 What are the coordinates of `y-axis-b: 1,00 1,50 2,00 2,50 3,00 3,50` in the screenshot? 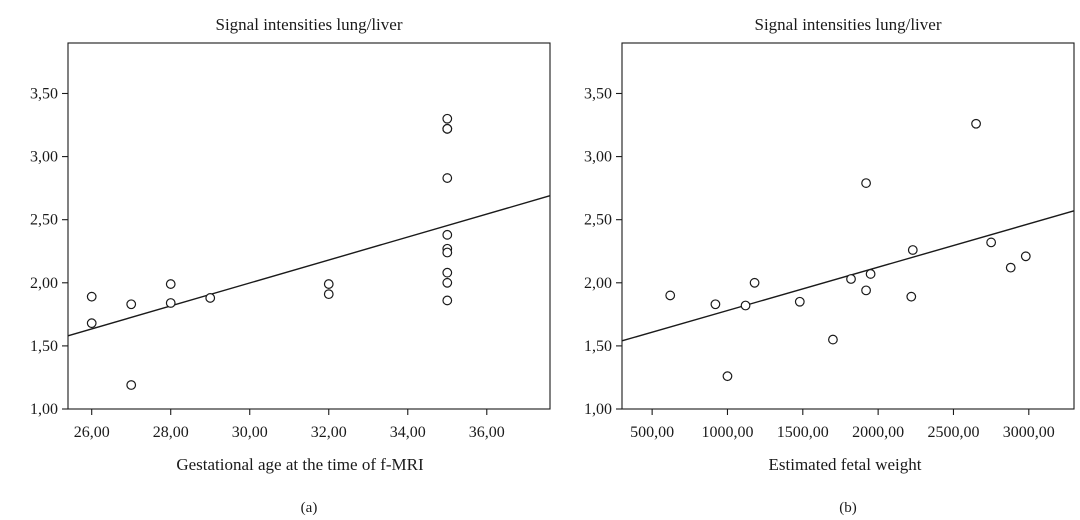 It's located at (603, 251).